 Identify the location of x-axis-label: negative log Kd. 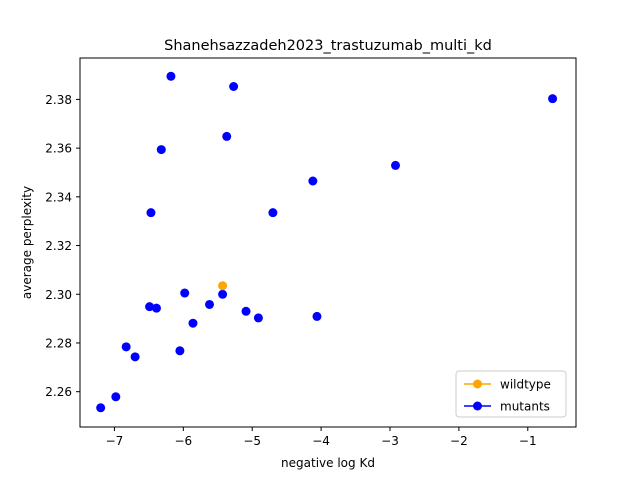
(328, 463).